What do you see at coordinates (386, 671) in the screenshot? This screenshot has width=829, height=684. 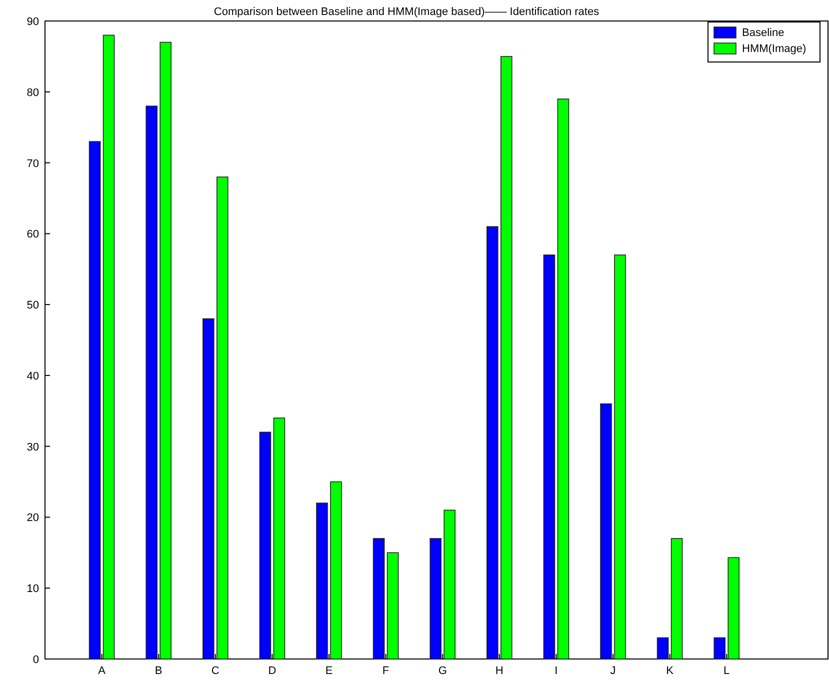 I see `x-tick-label: F` at bounding box center [386, 671].